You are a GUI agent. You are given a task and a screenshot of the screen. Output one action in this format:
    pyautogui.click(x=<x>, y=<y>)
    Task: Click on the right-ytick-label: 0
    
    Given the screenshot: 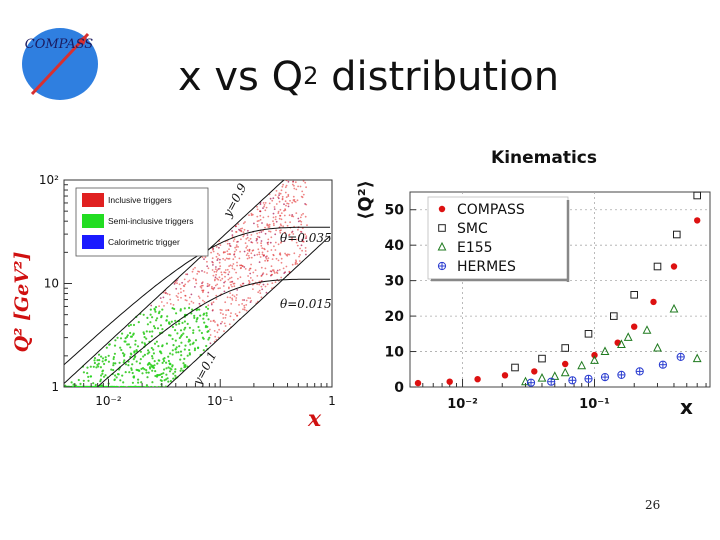 What is the action you would take?
    pyautogui.click(x=399, y=388)
    